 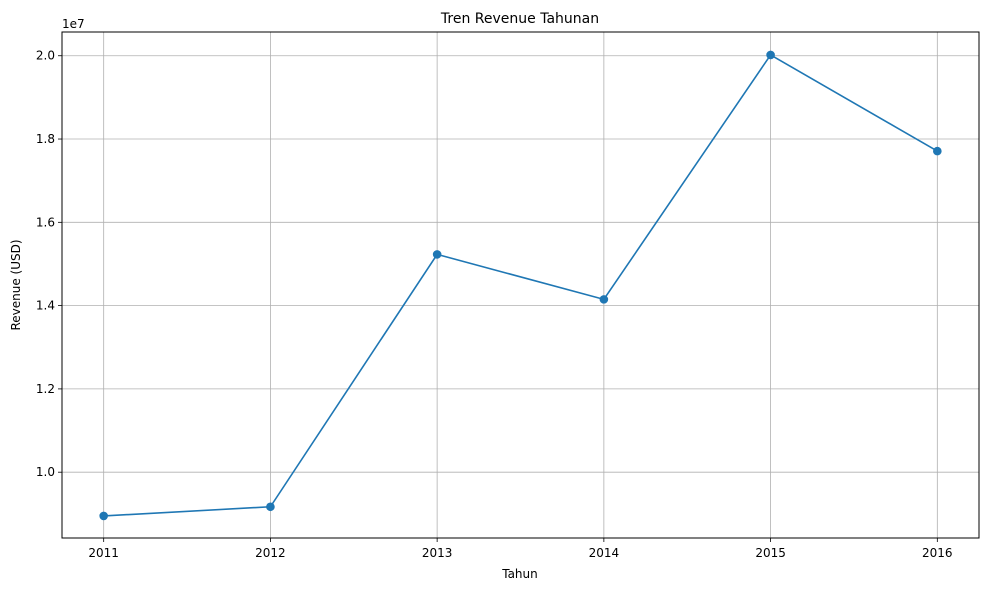 I want to click on y-tick-label: 1.4, so click(x=45, y=306).